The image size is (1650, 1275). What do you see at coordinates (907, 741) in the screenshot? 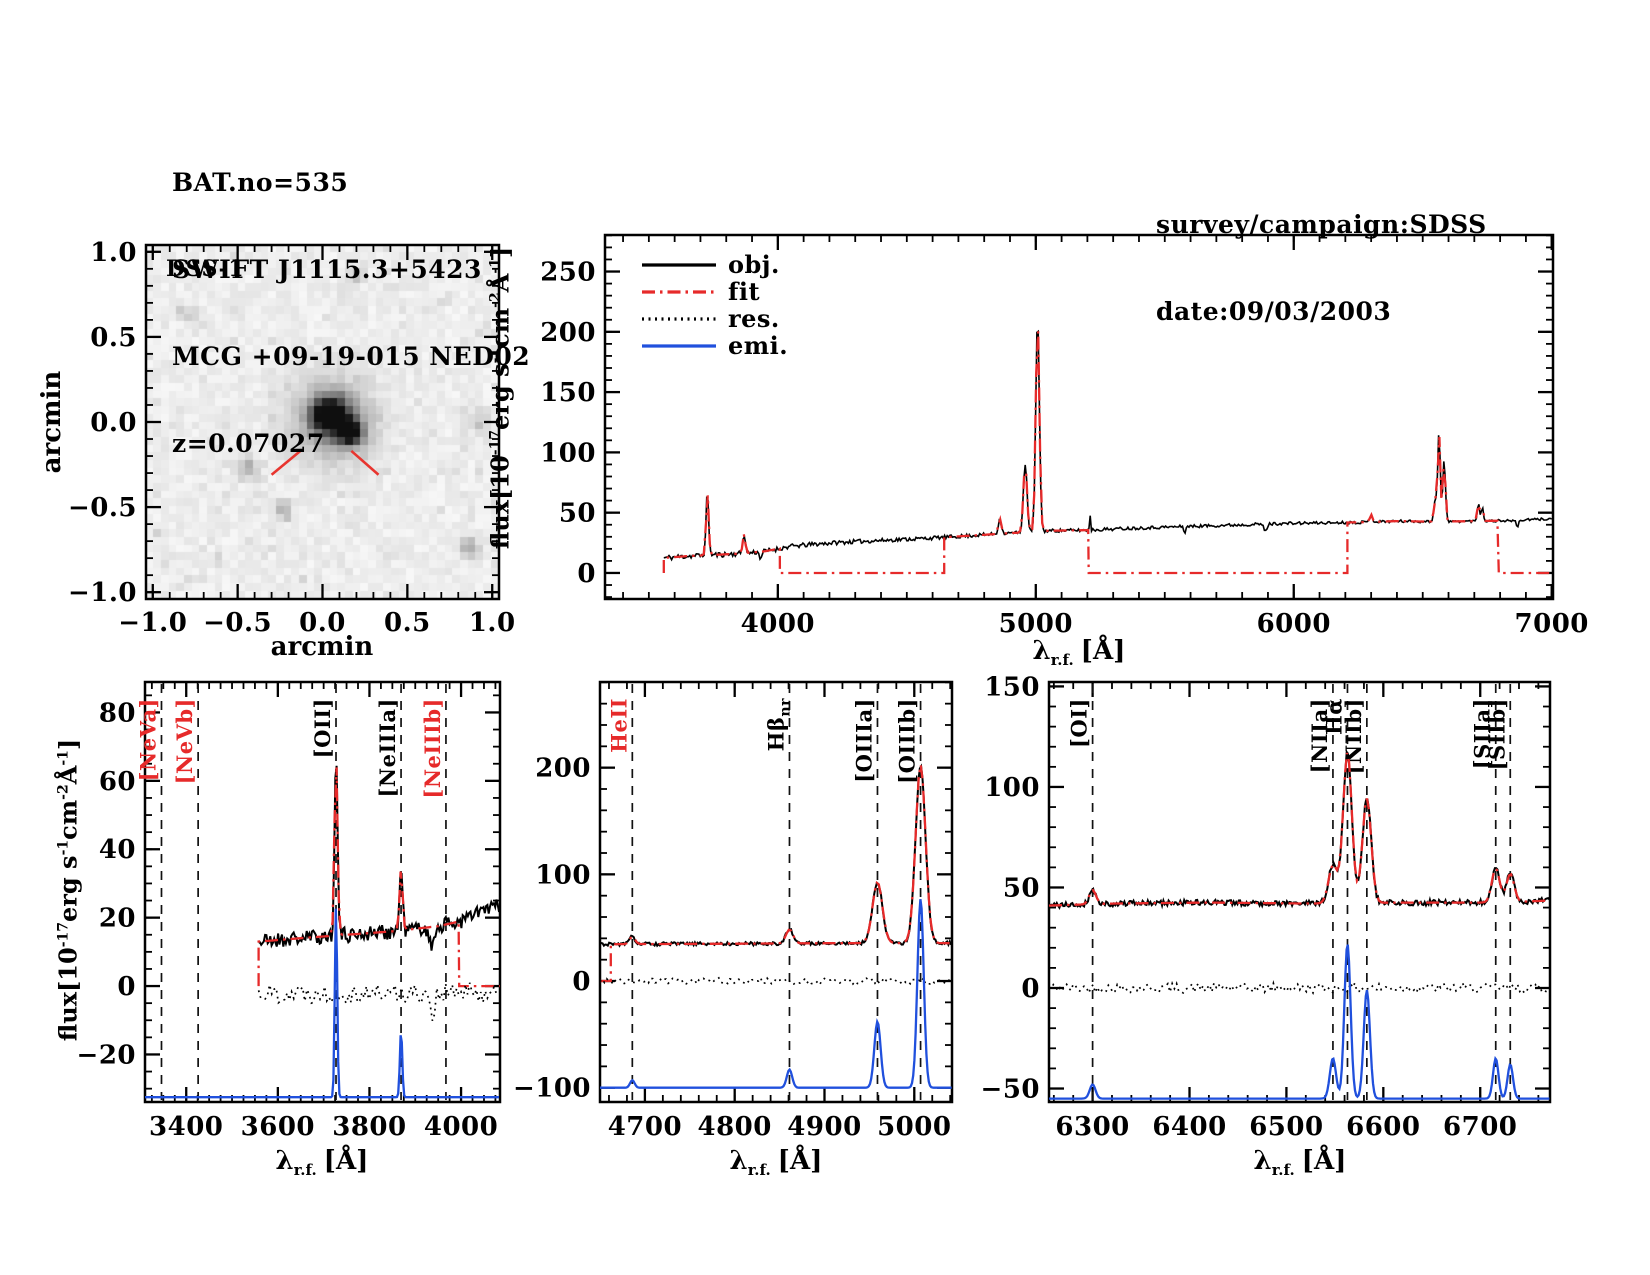
I see `line-label: [OIIIb]` at bounding box center [907, 741].